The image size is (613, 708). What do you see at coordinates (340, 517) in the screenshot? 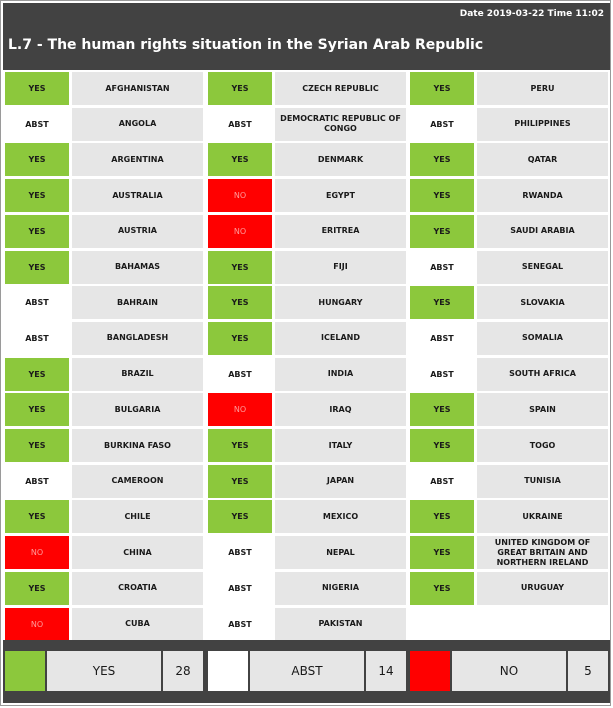
I see `country-name: MEXICO` at bounding box center [340, 517].